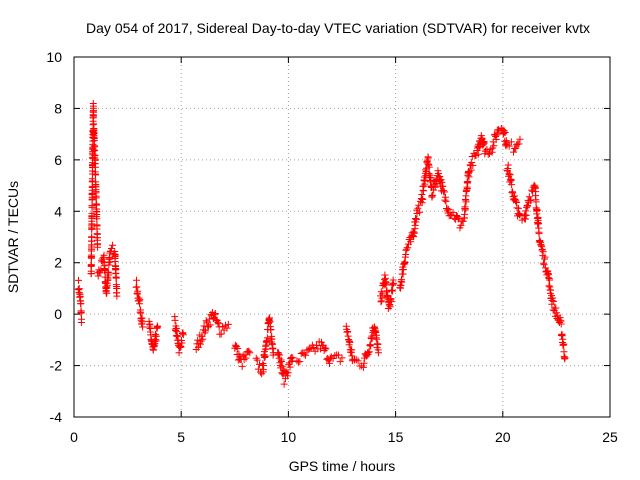 This screenshot has height=480, width=640. I want to click on y-tick-label: -2, so click(56, 366).